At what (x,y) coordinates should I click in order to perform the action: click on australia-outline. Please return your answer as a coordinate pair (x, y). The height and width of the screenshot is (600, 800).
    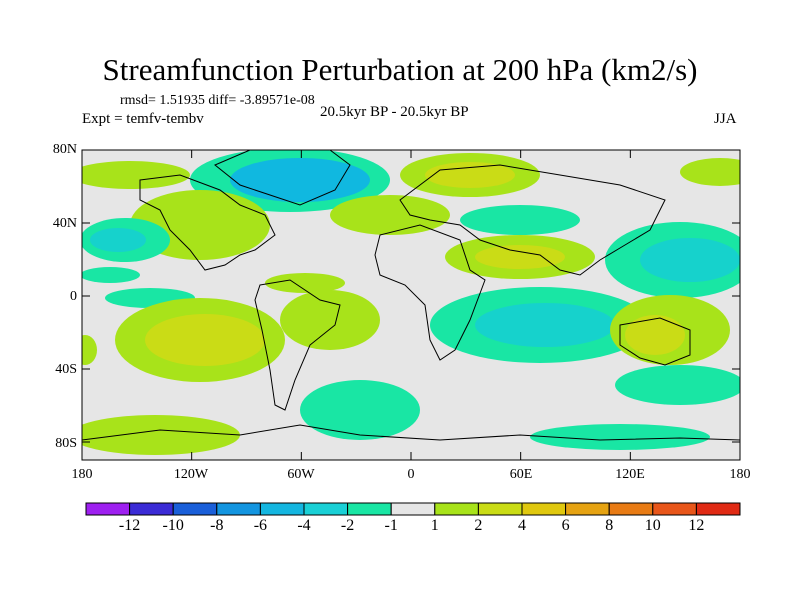
    Looking at the image, I should click on (655, 341).